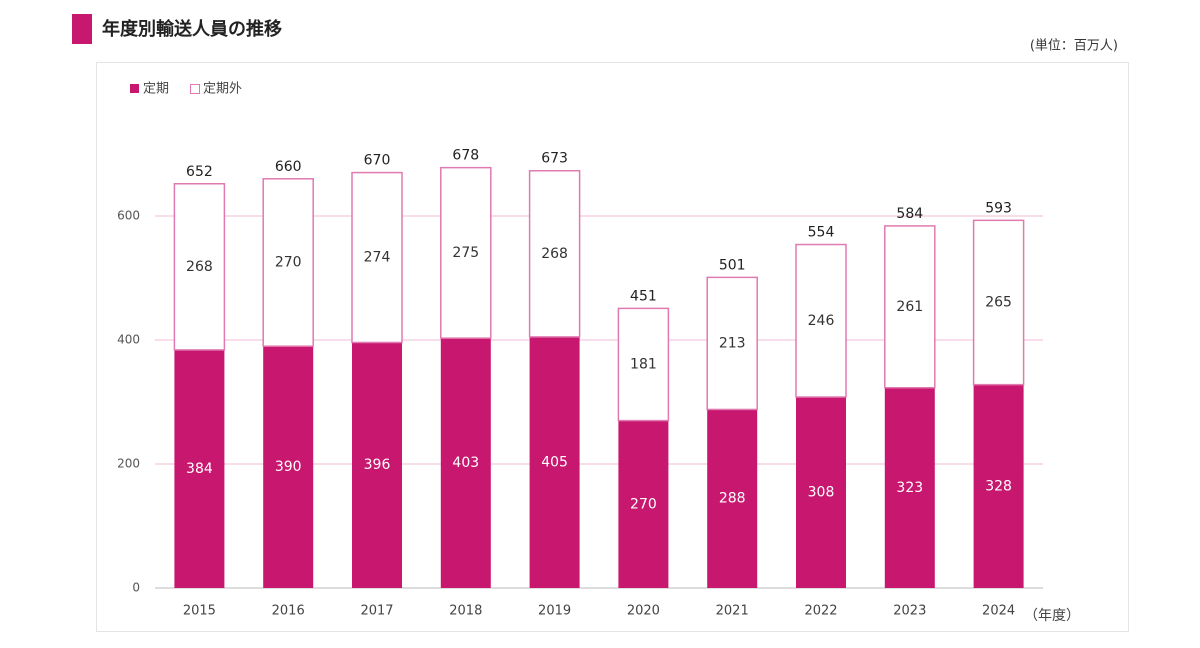  I want to click on value-label: 323, so click(909, 488).